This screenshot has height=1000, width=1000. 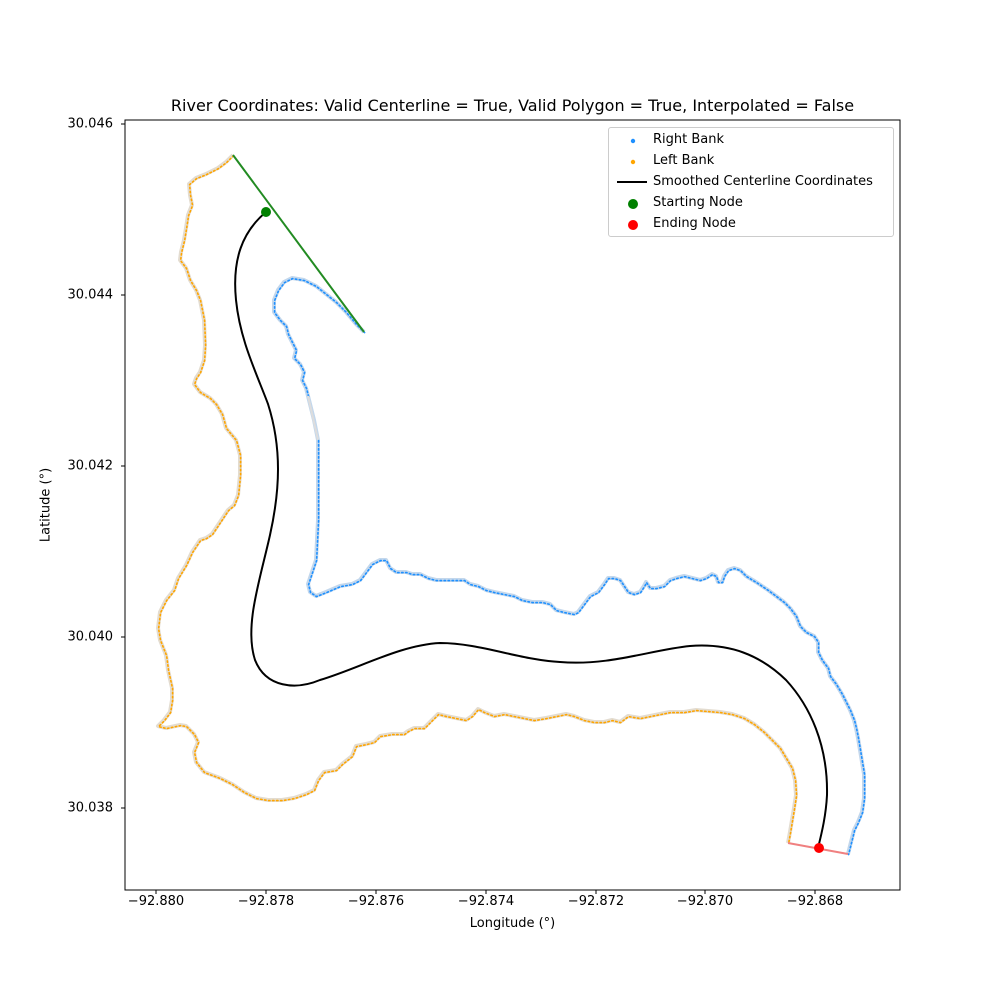 What do you see at coordinates (633, 162) in the screenshot?
I see `orange-dot-icon` at bounding box center [633, 162].